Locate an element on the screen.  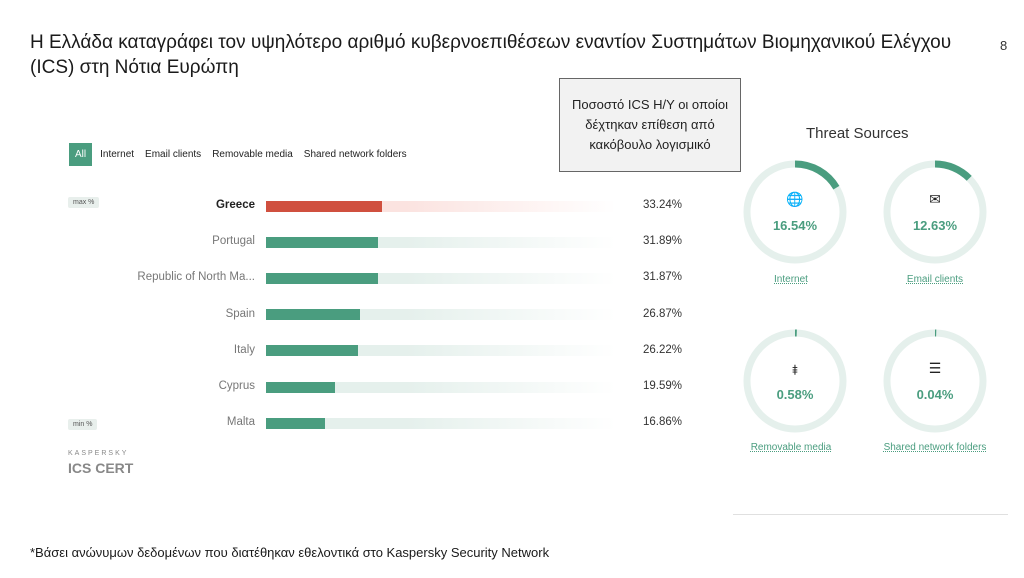
donut-value-email-clients: 12.63% is located at coordinates (935, 225).